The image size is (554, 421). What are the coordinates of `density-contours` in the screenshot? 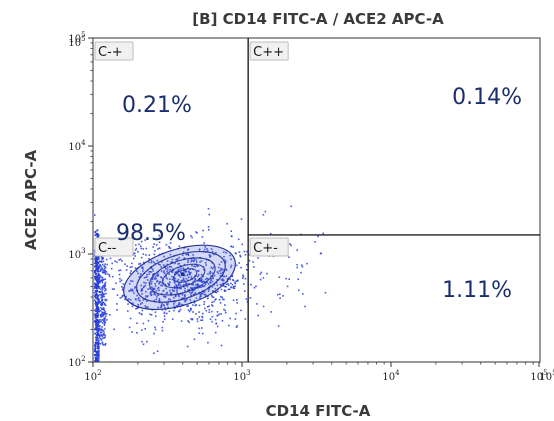 It's located at (179, 277).